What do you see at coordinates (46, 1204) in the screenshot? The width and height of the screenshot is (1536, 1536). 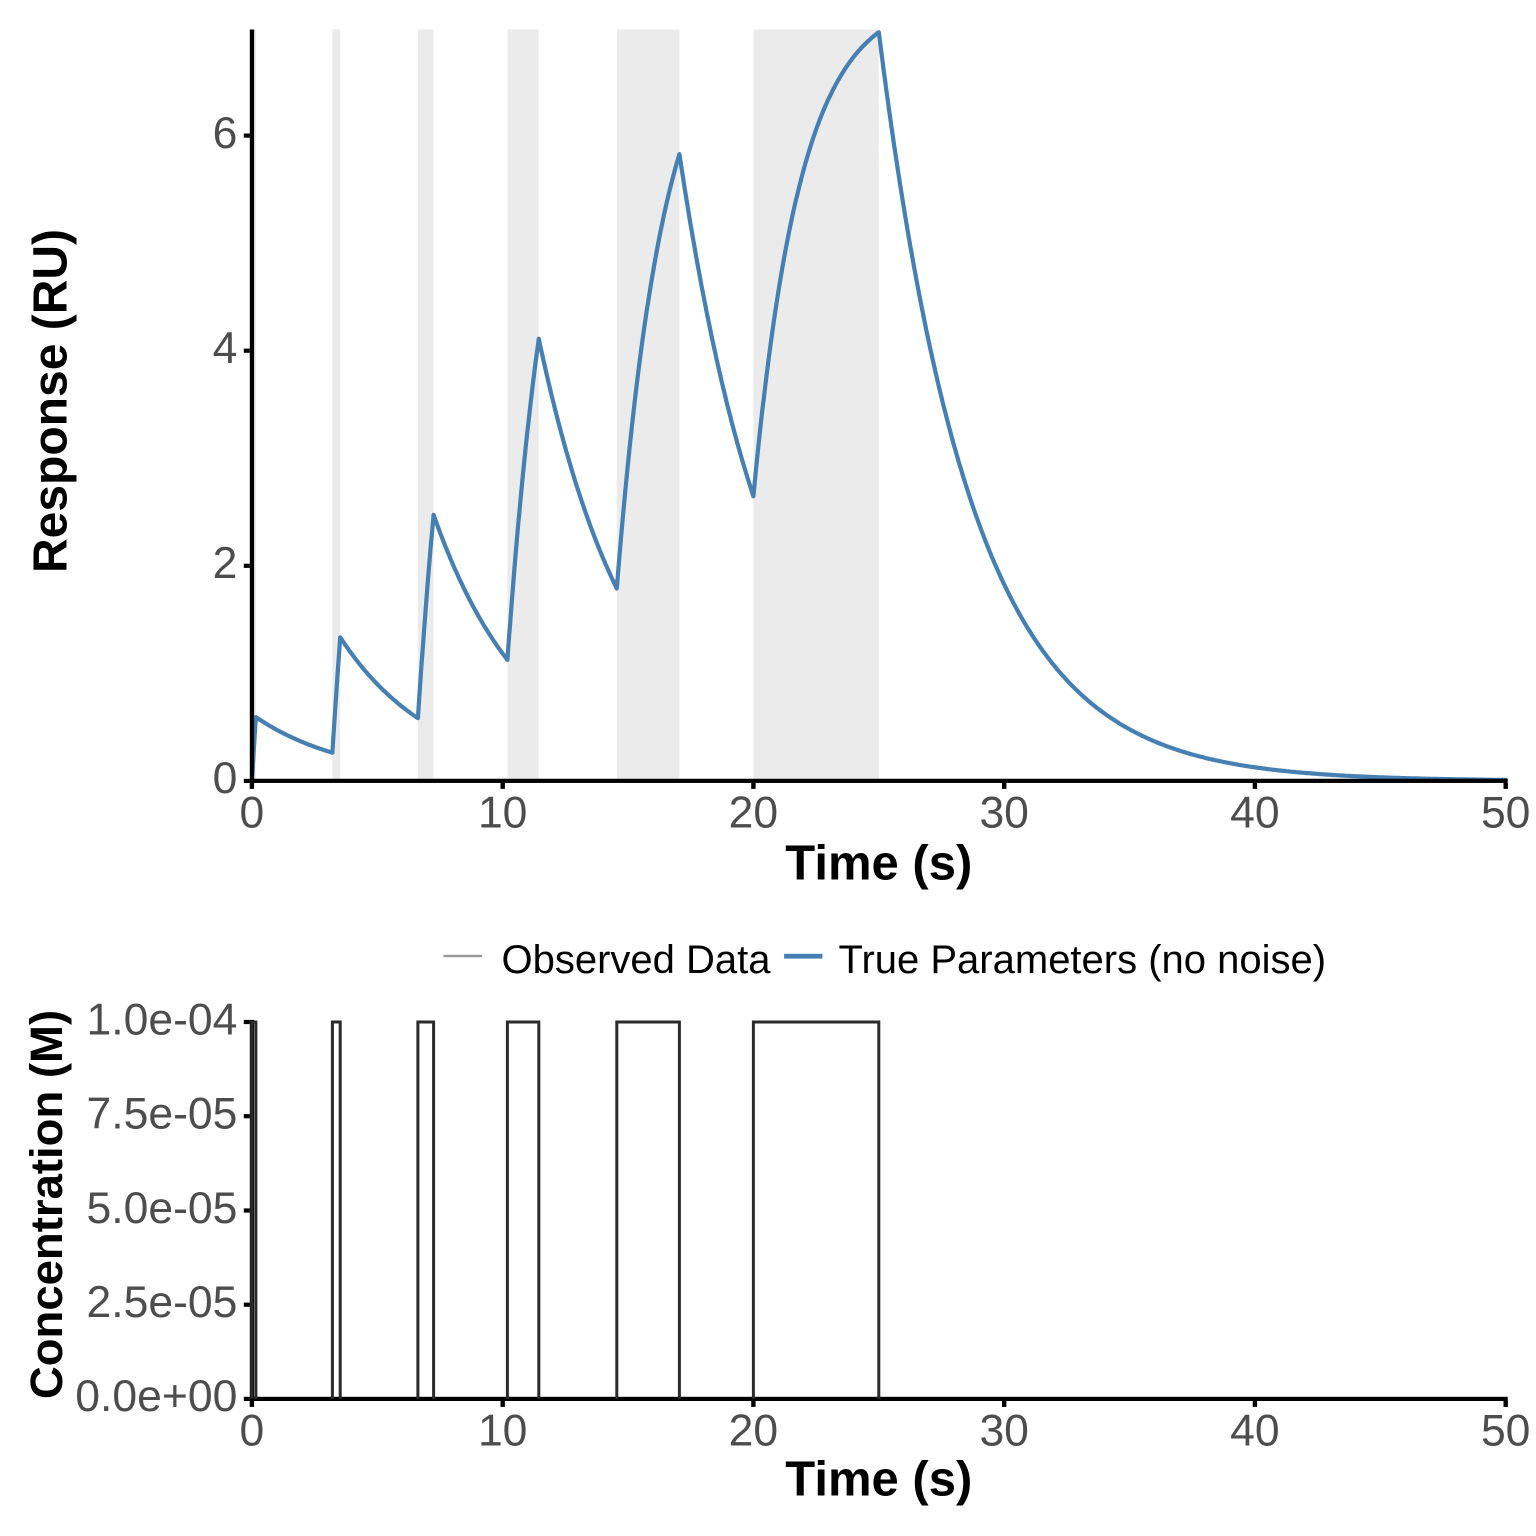 I see `svg-text: Concentration (M)` at bounding box center [46, 1204].